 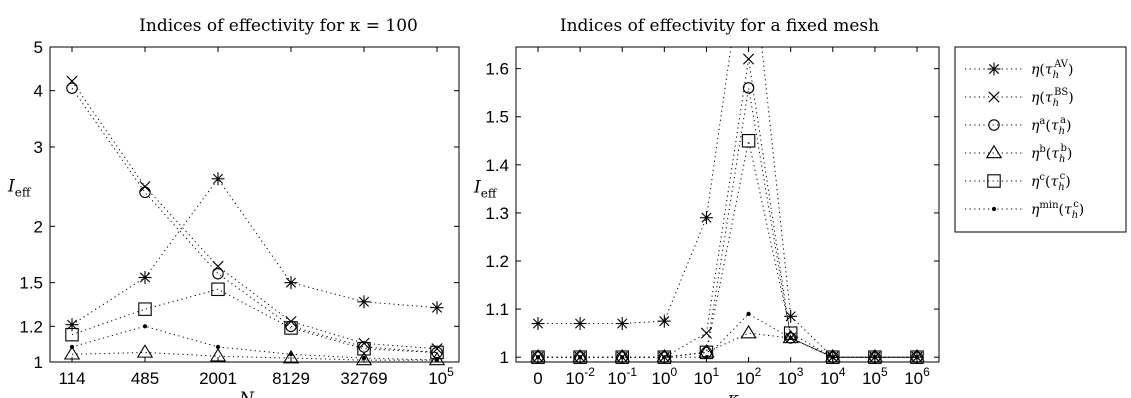 What do you see at coordinates (1040, 139) in the screenshot?
I see `legend-box` at bounding box center [1040, 139].